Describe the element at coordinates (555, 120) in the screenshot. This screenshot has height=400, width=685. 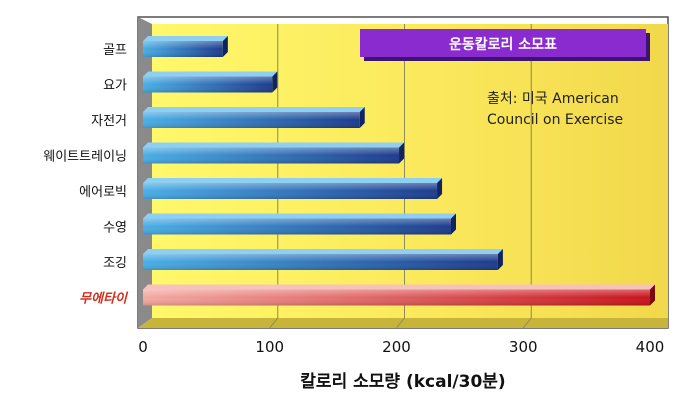
I see `source-note-line-2: Council on Exercise` at that location.